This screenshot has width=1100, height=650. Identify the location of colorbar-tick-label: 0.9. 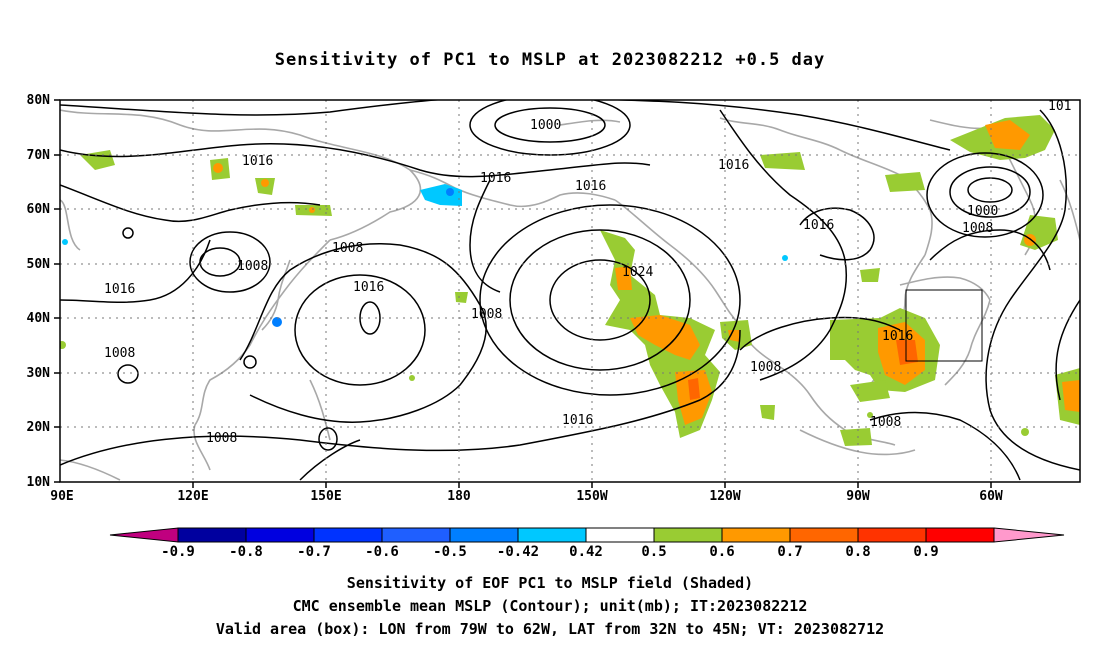
(926, 552).